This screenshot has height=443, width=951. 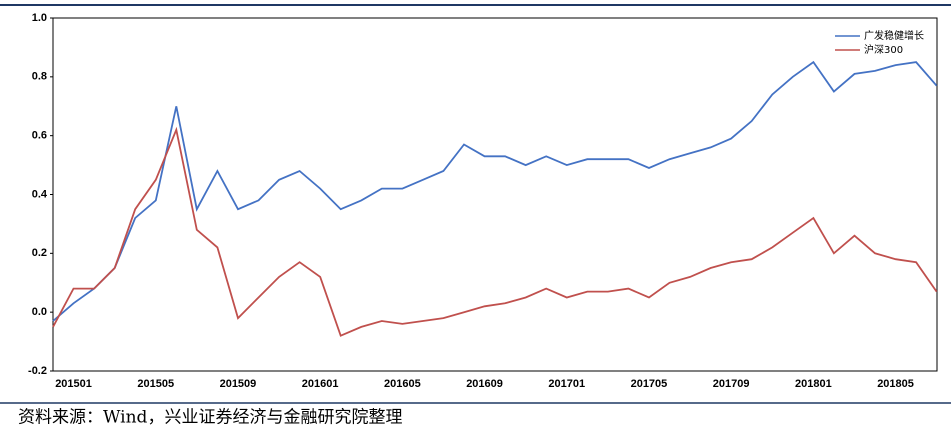 I want to click on x-tick-label: 201705, so click(x=649, y=384).